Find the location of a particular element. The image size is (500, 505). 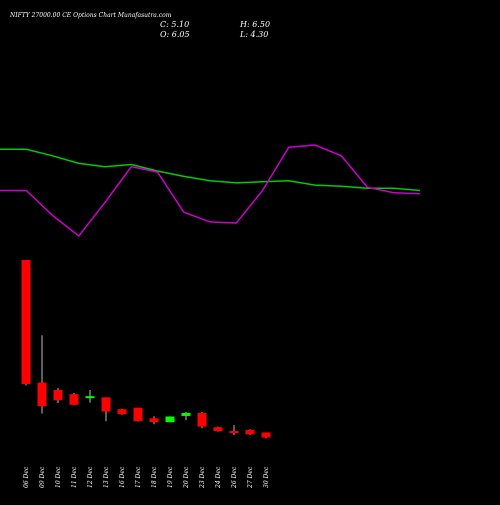

low-value: L: 4.30 is located at coordinates (253, 34).